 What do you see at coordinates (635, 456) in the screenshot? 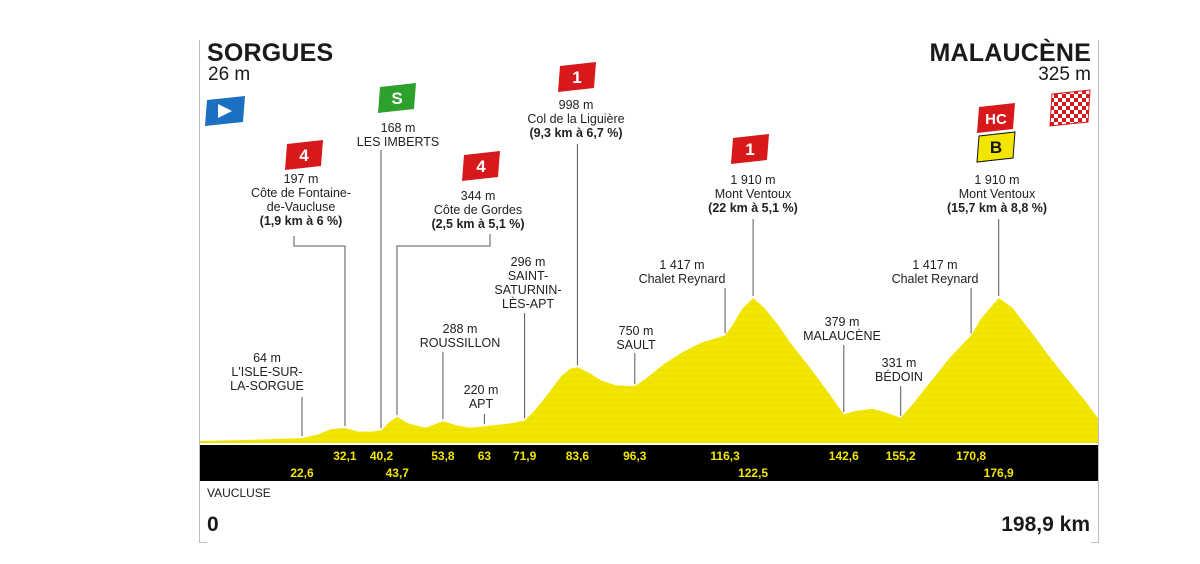
I see `km-marker-96,3: 96,3` at bounding box center [635, 456].